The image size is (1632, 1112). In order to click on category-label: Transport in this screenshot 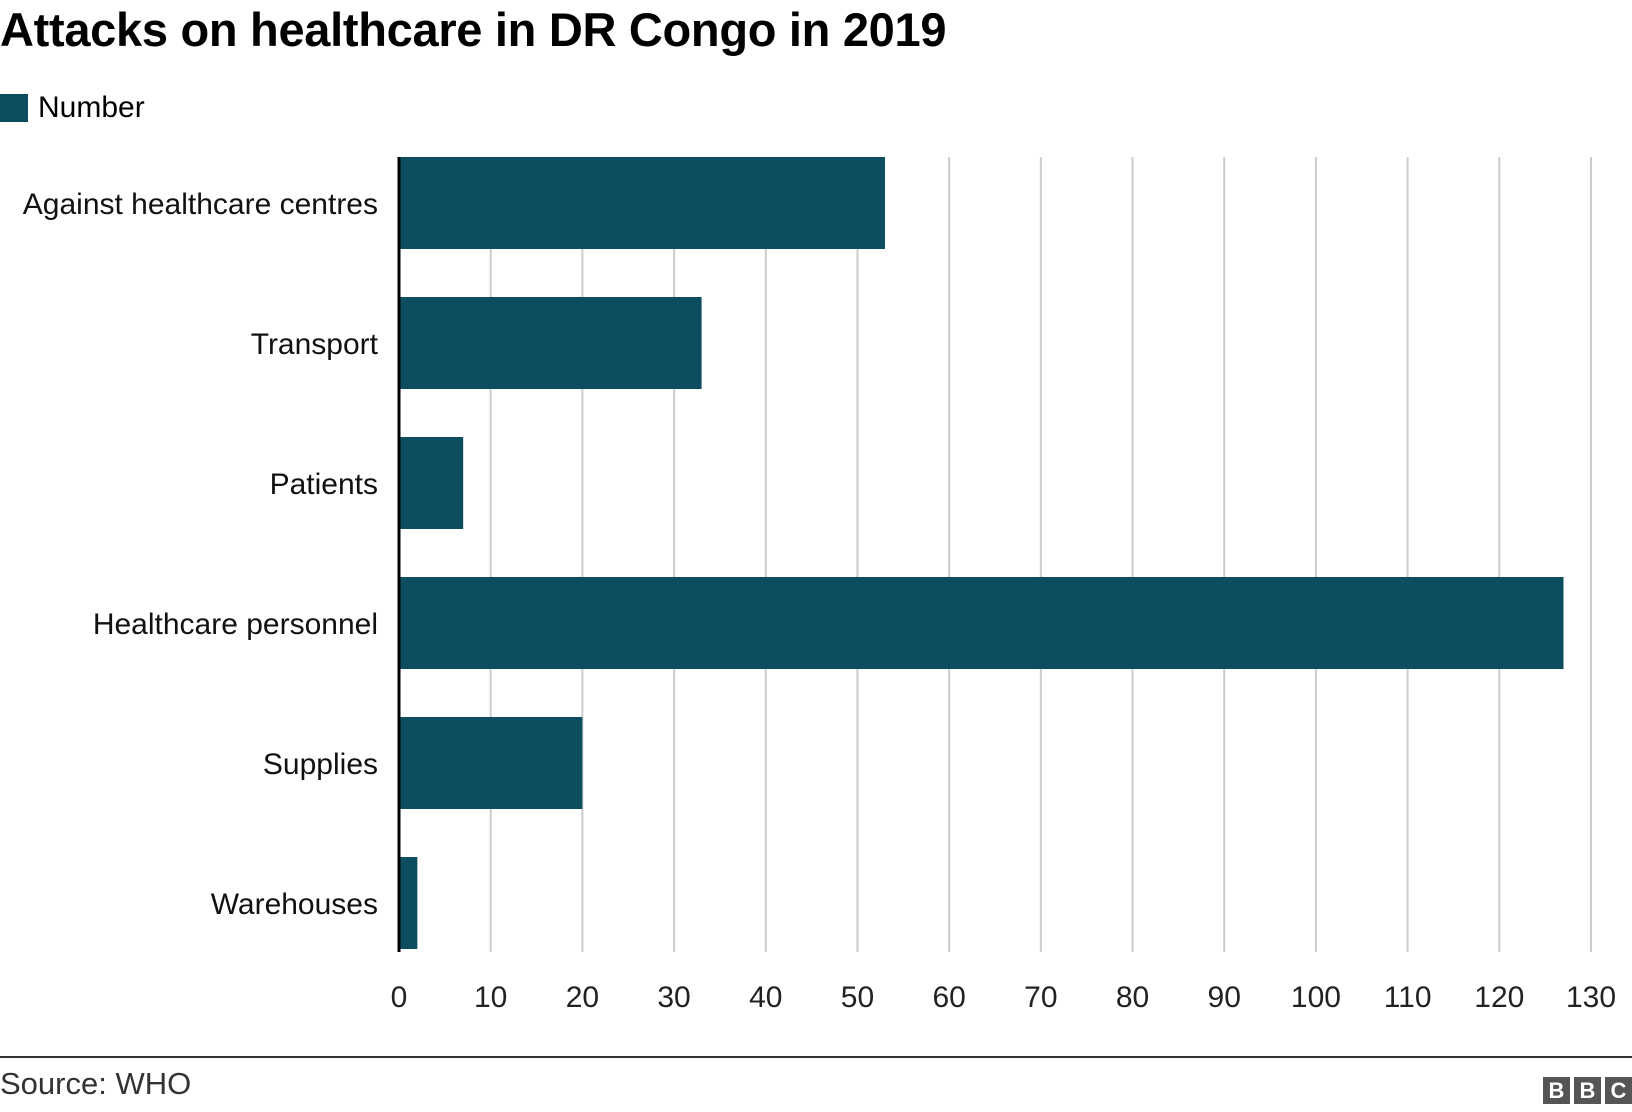, I will do `click(315, 344)`.